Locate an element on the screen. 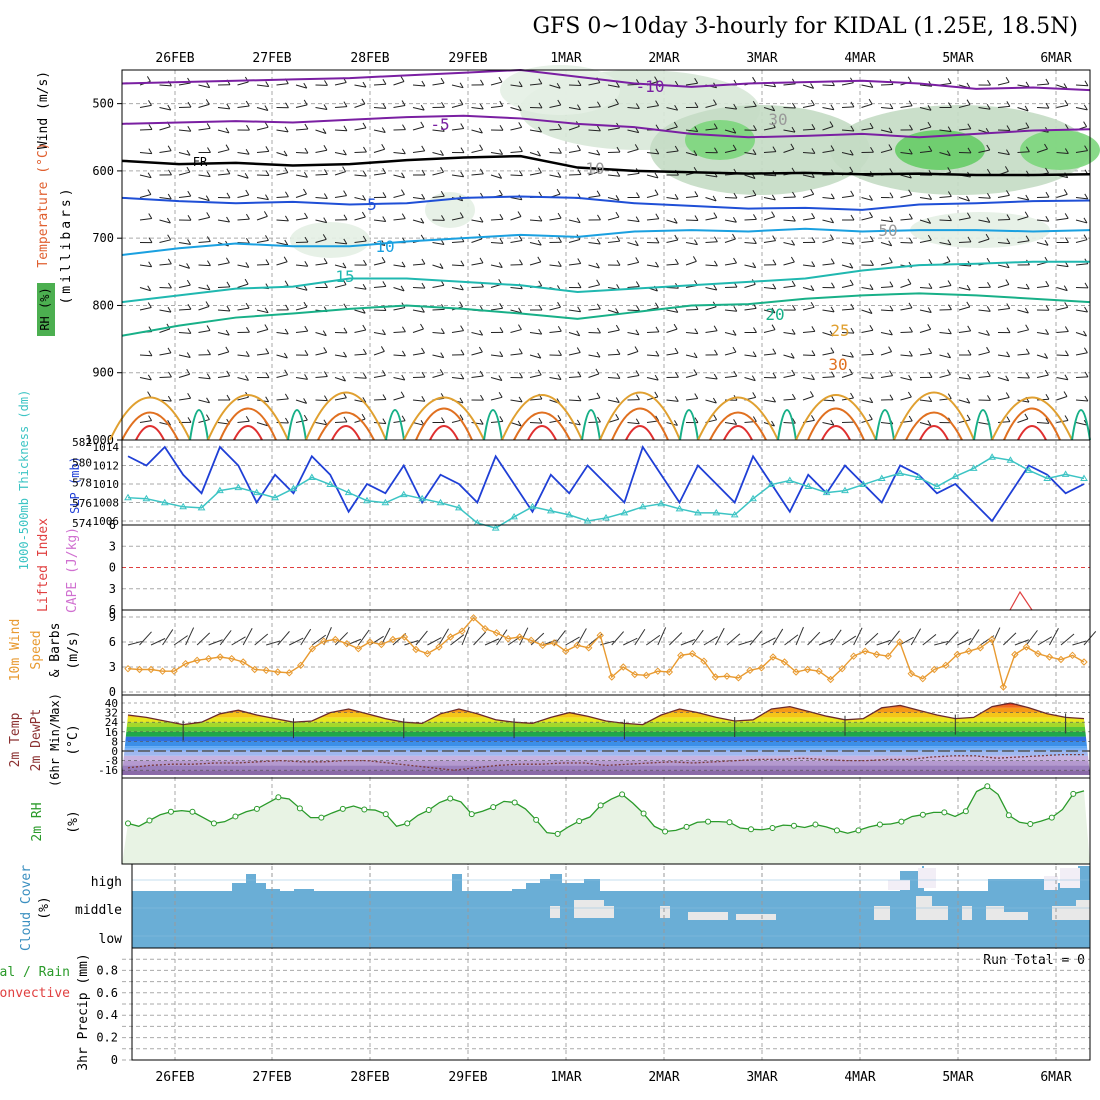  slp-tick-label: 1010 is located at coordinates (106, 484).